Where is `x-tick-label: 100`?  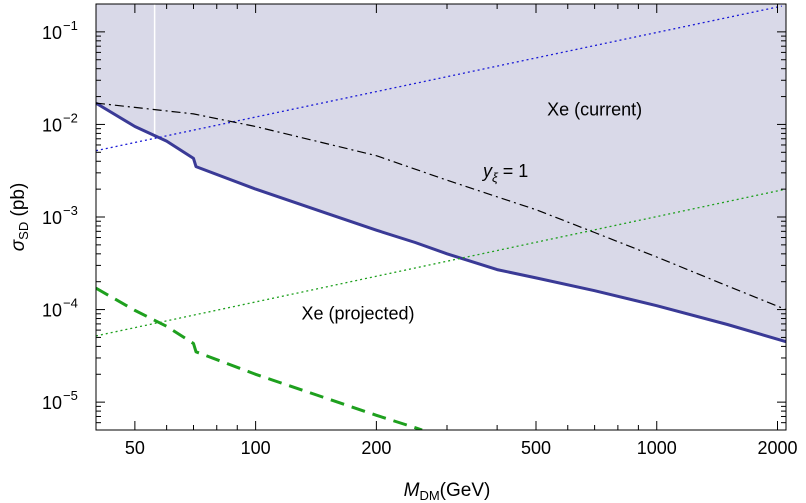
x-tick-label: 100 is located at coordinates (256, 448).